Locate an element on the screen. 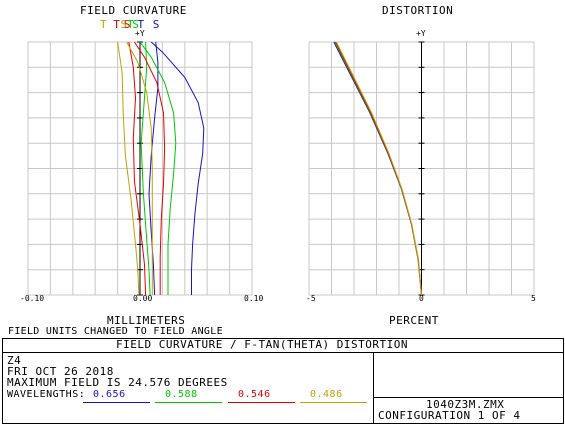 The width and height of the screenshot is (565, 425). banner-divider is located at coordinates (283, 352).